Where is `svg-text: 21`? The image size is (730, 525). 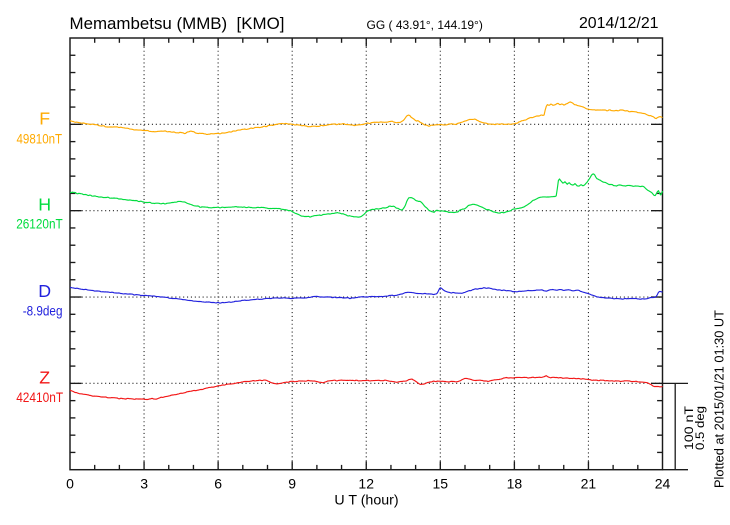 svg-text: 21 is located at coordinates (589, 484).